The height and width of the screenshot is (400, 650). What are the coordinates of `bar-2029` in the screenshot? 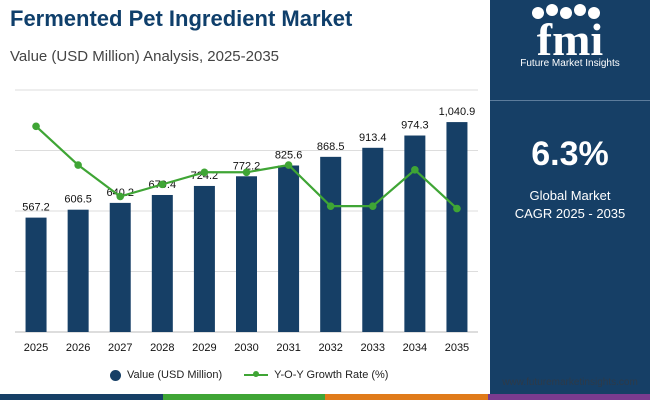 It's located at (204, 258).